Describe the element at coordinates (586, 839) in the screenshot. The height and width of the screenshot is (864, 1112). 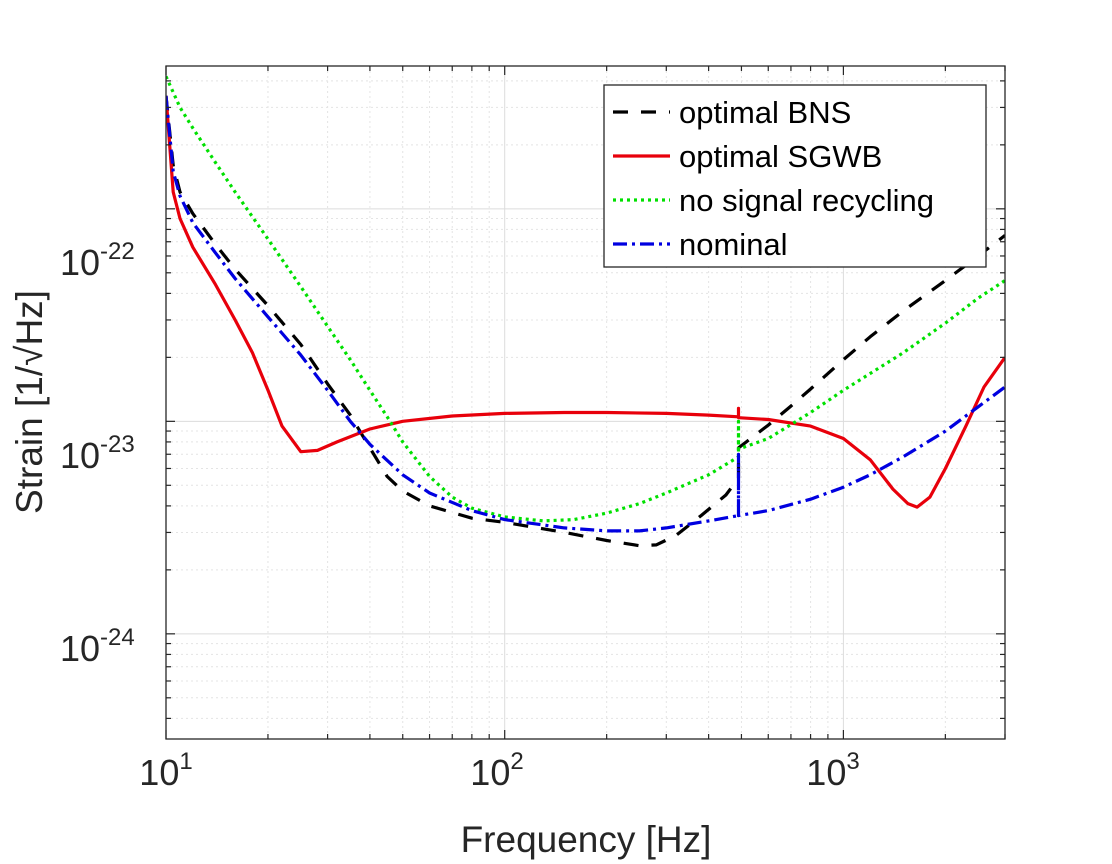
I see `x-axis-label: Frequency [Hz]` at that location.